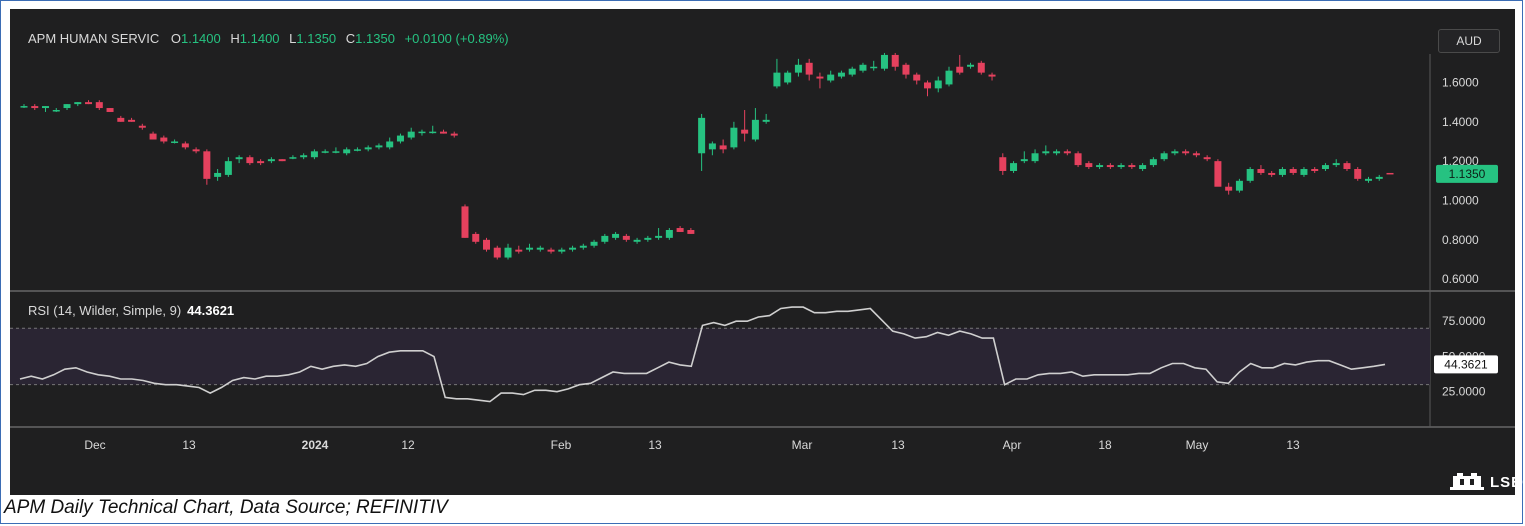  I want to click on high-value: 1.1400, so click(259, 38).